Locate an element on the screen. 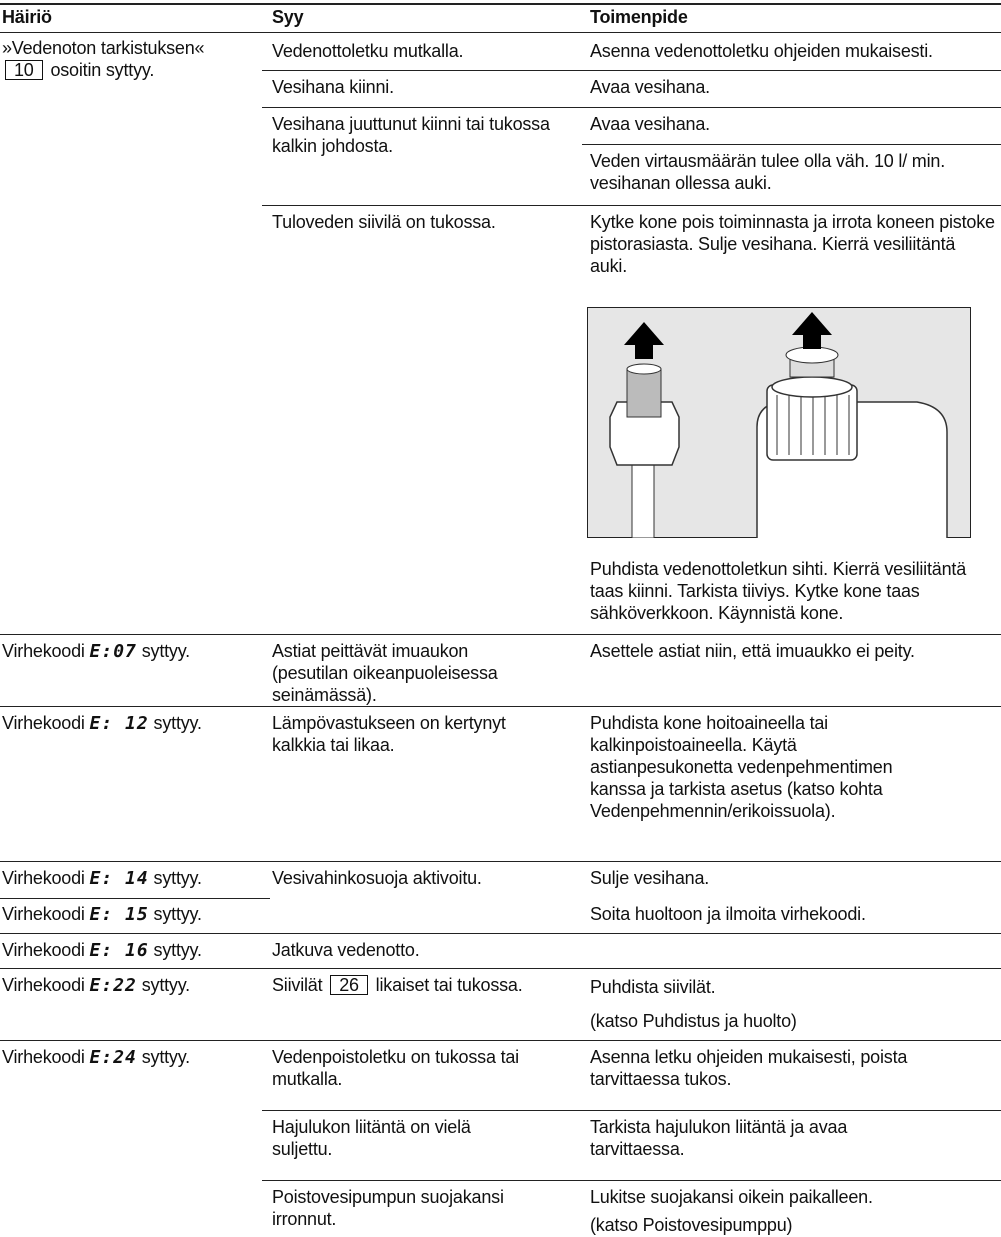 This screenshot has height=1237, width=1001. cause: Jatkuva vedenotto. is located at coordinates (346, 950).